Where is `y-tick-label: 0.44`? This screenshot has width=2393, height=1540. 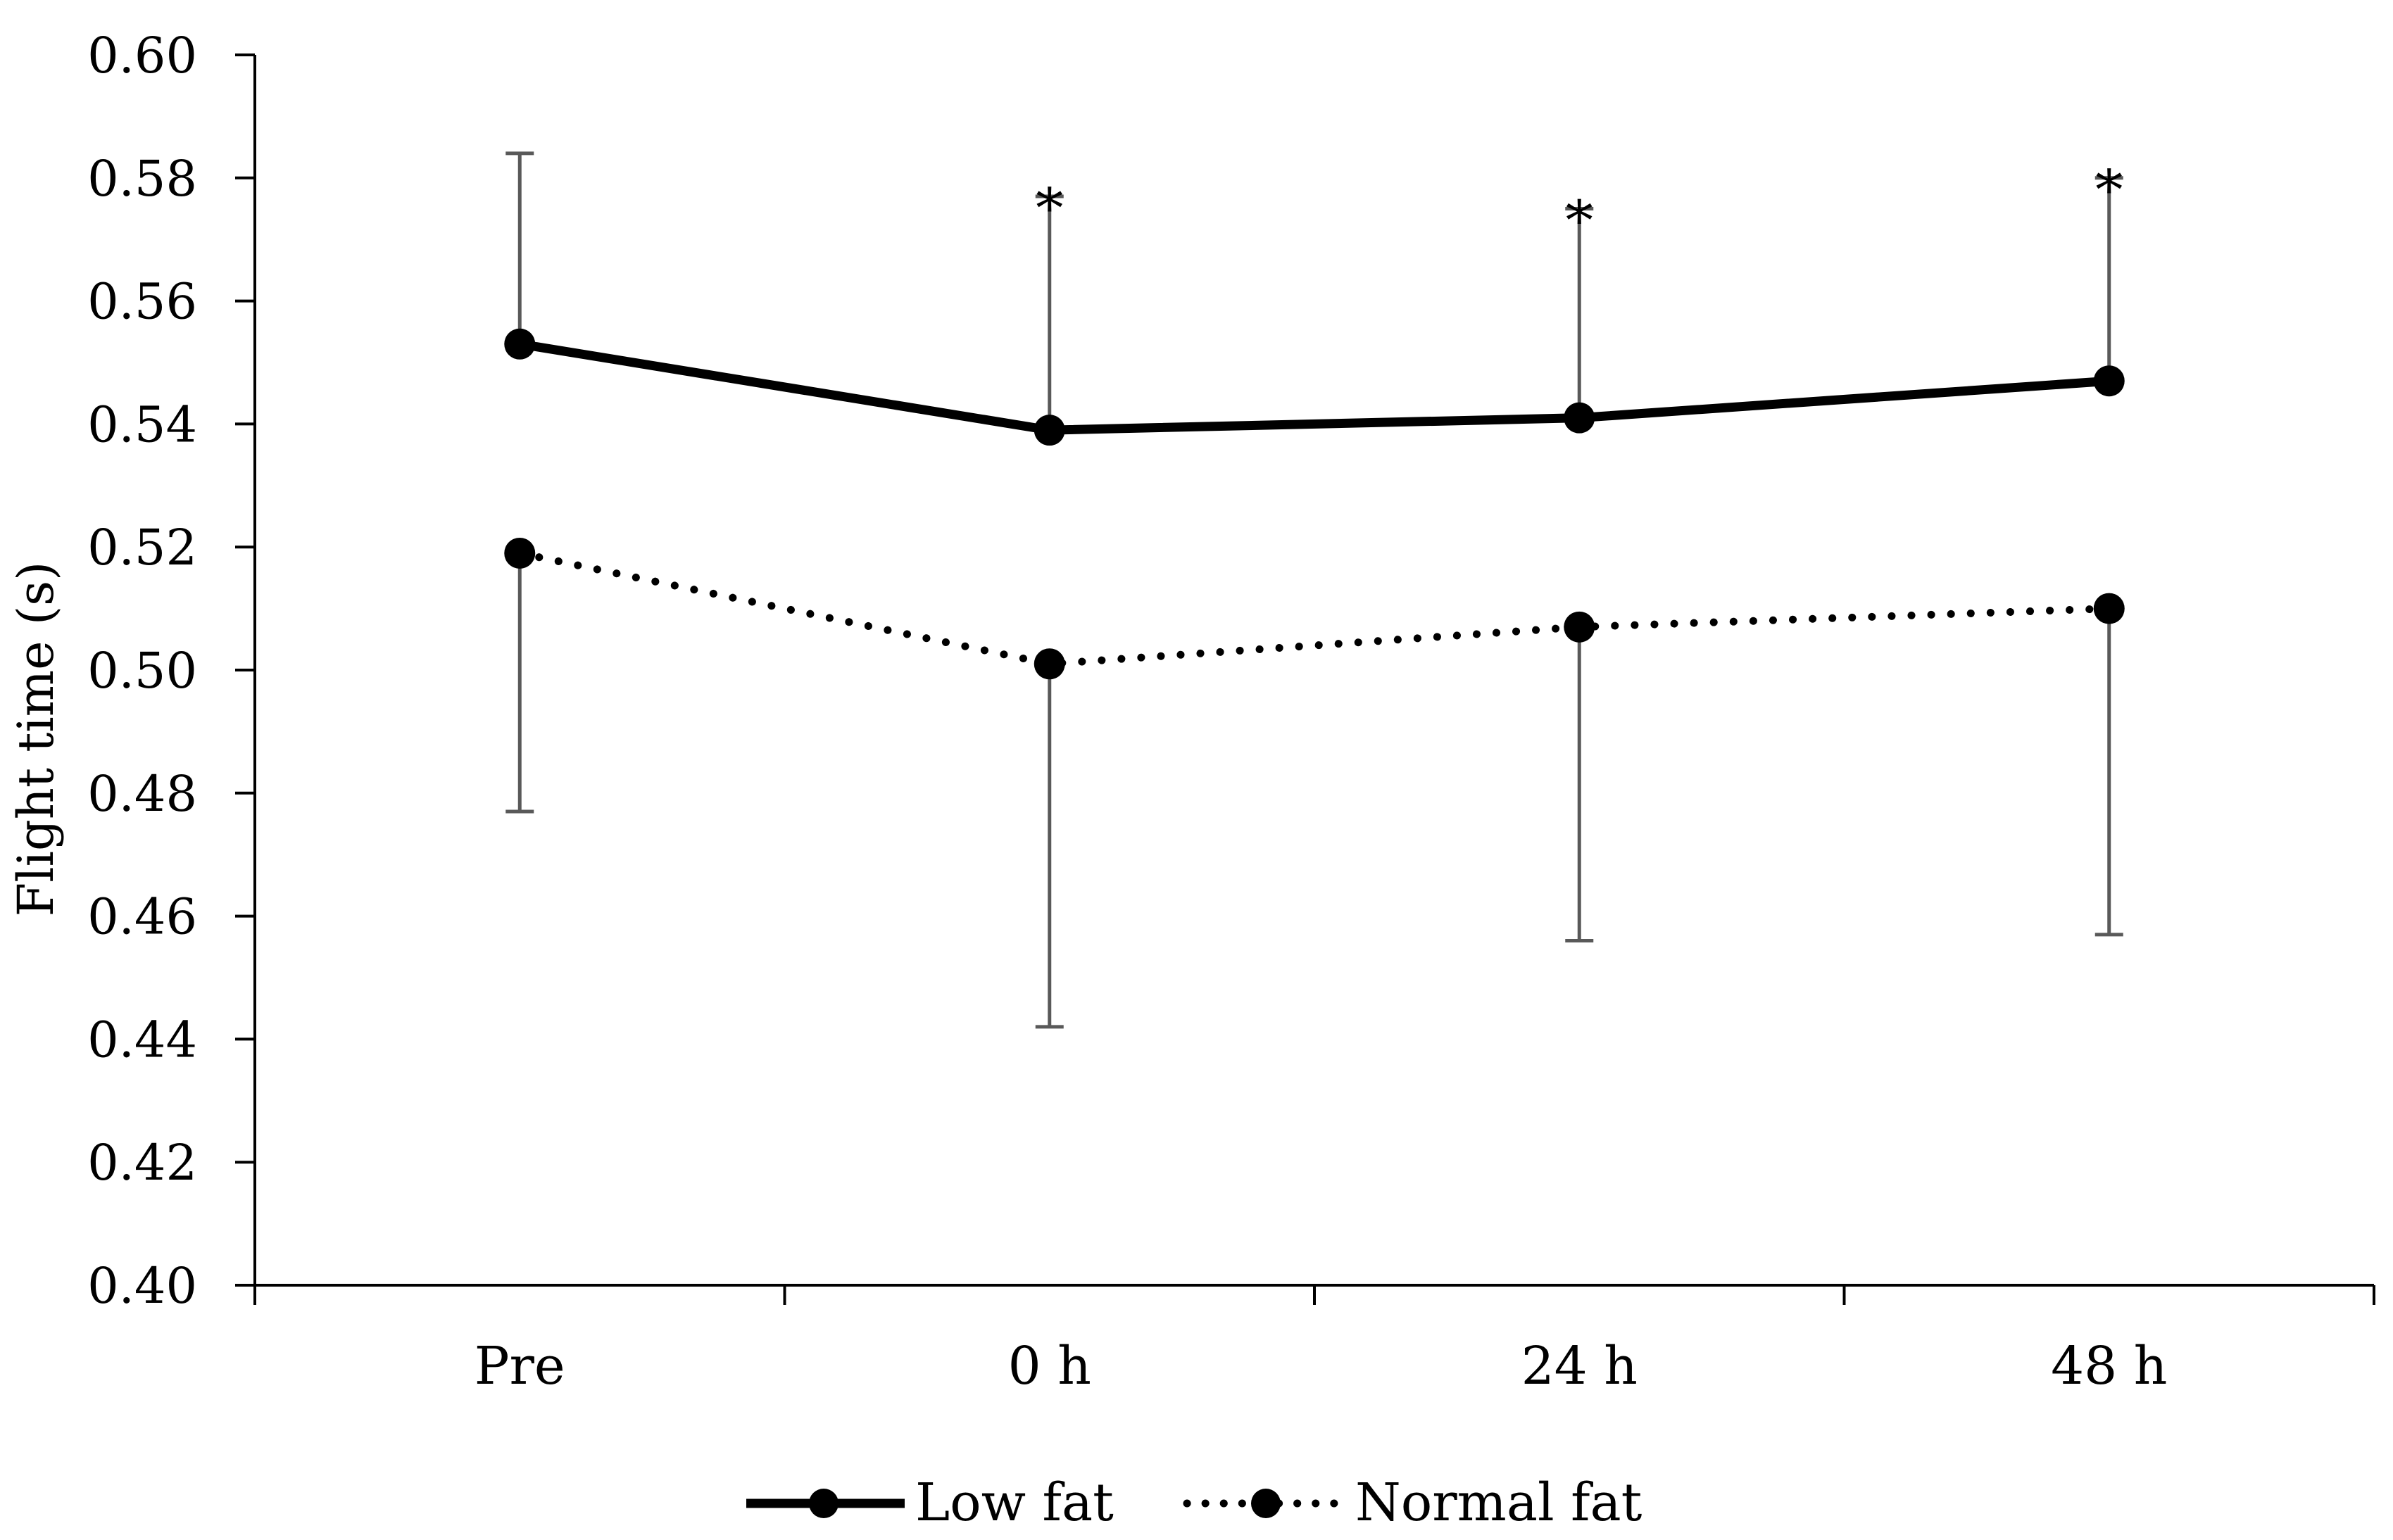 y-tick-label: 0.44 is located at coordinates (142, 1039).